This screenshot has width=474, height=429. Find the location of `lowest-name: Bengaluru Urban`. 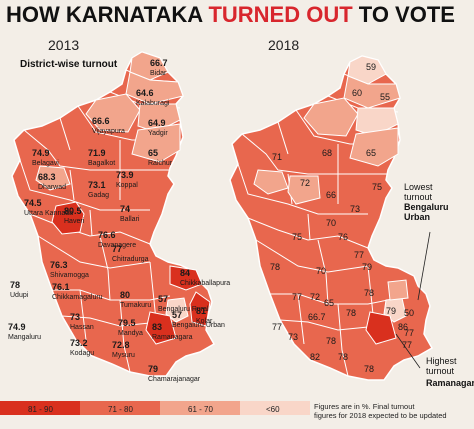

lowest-name: Bengaluru Urban is located at coordinates (427, 212).